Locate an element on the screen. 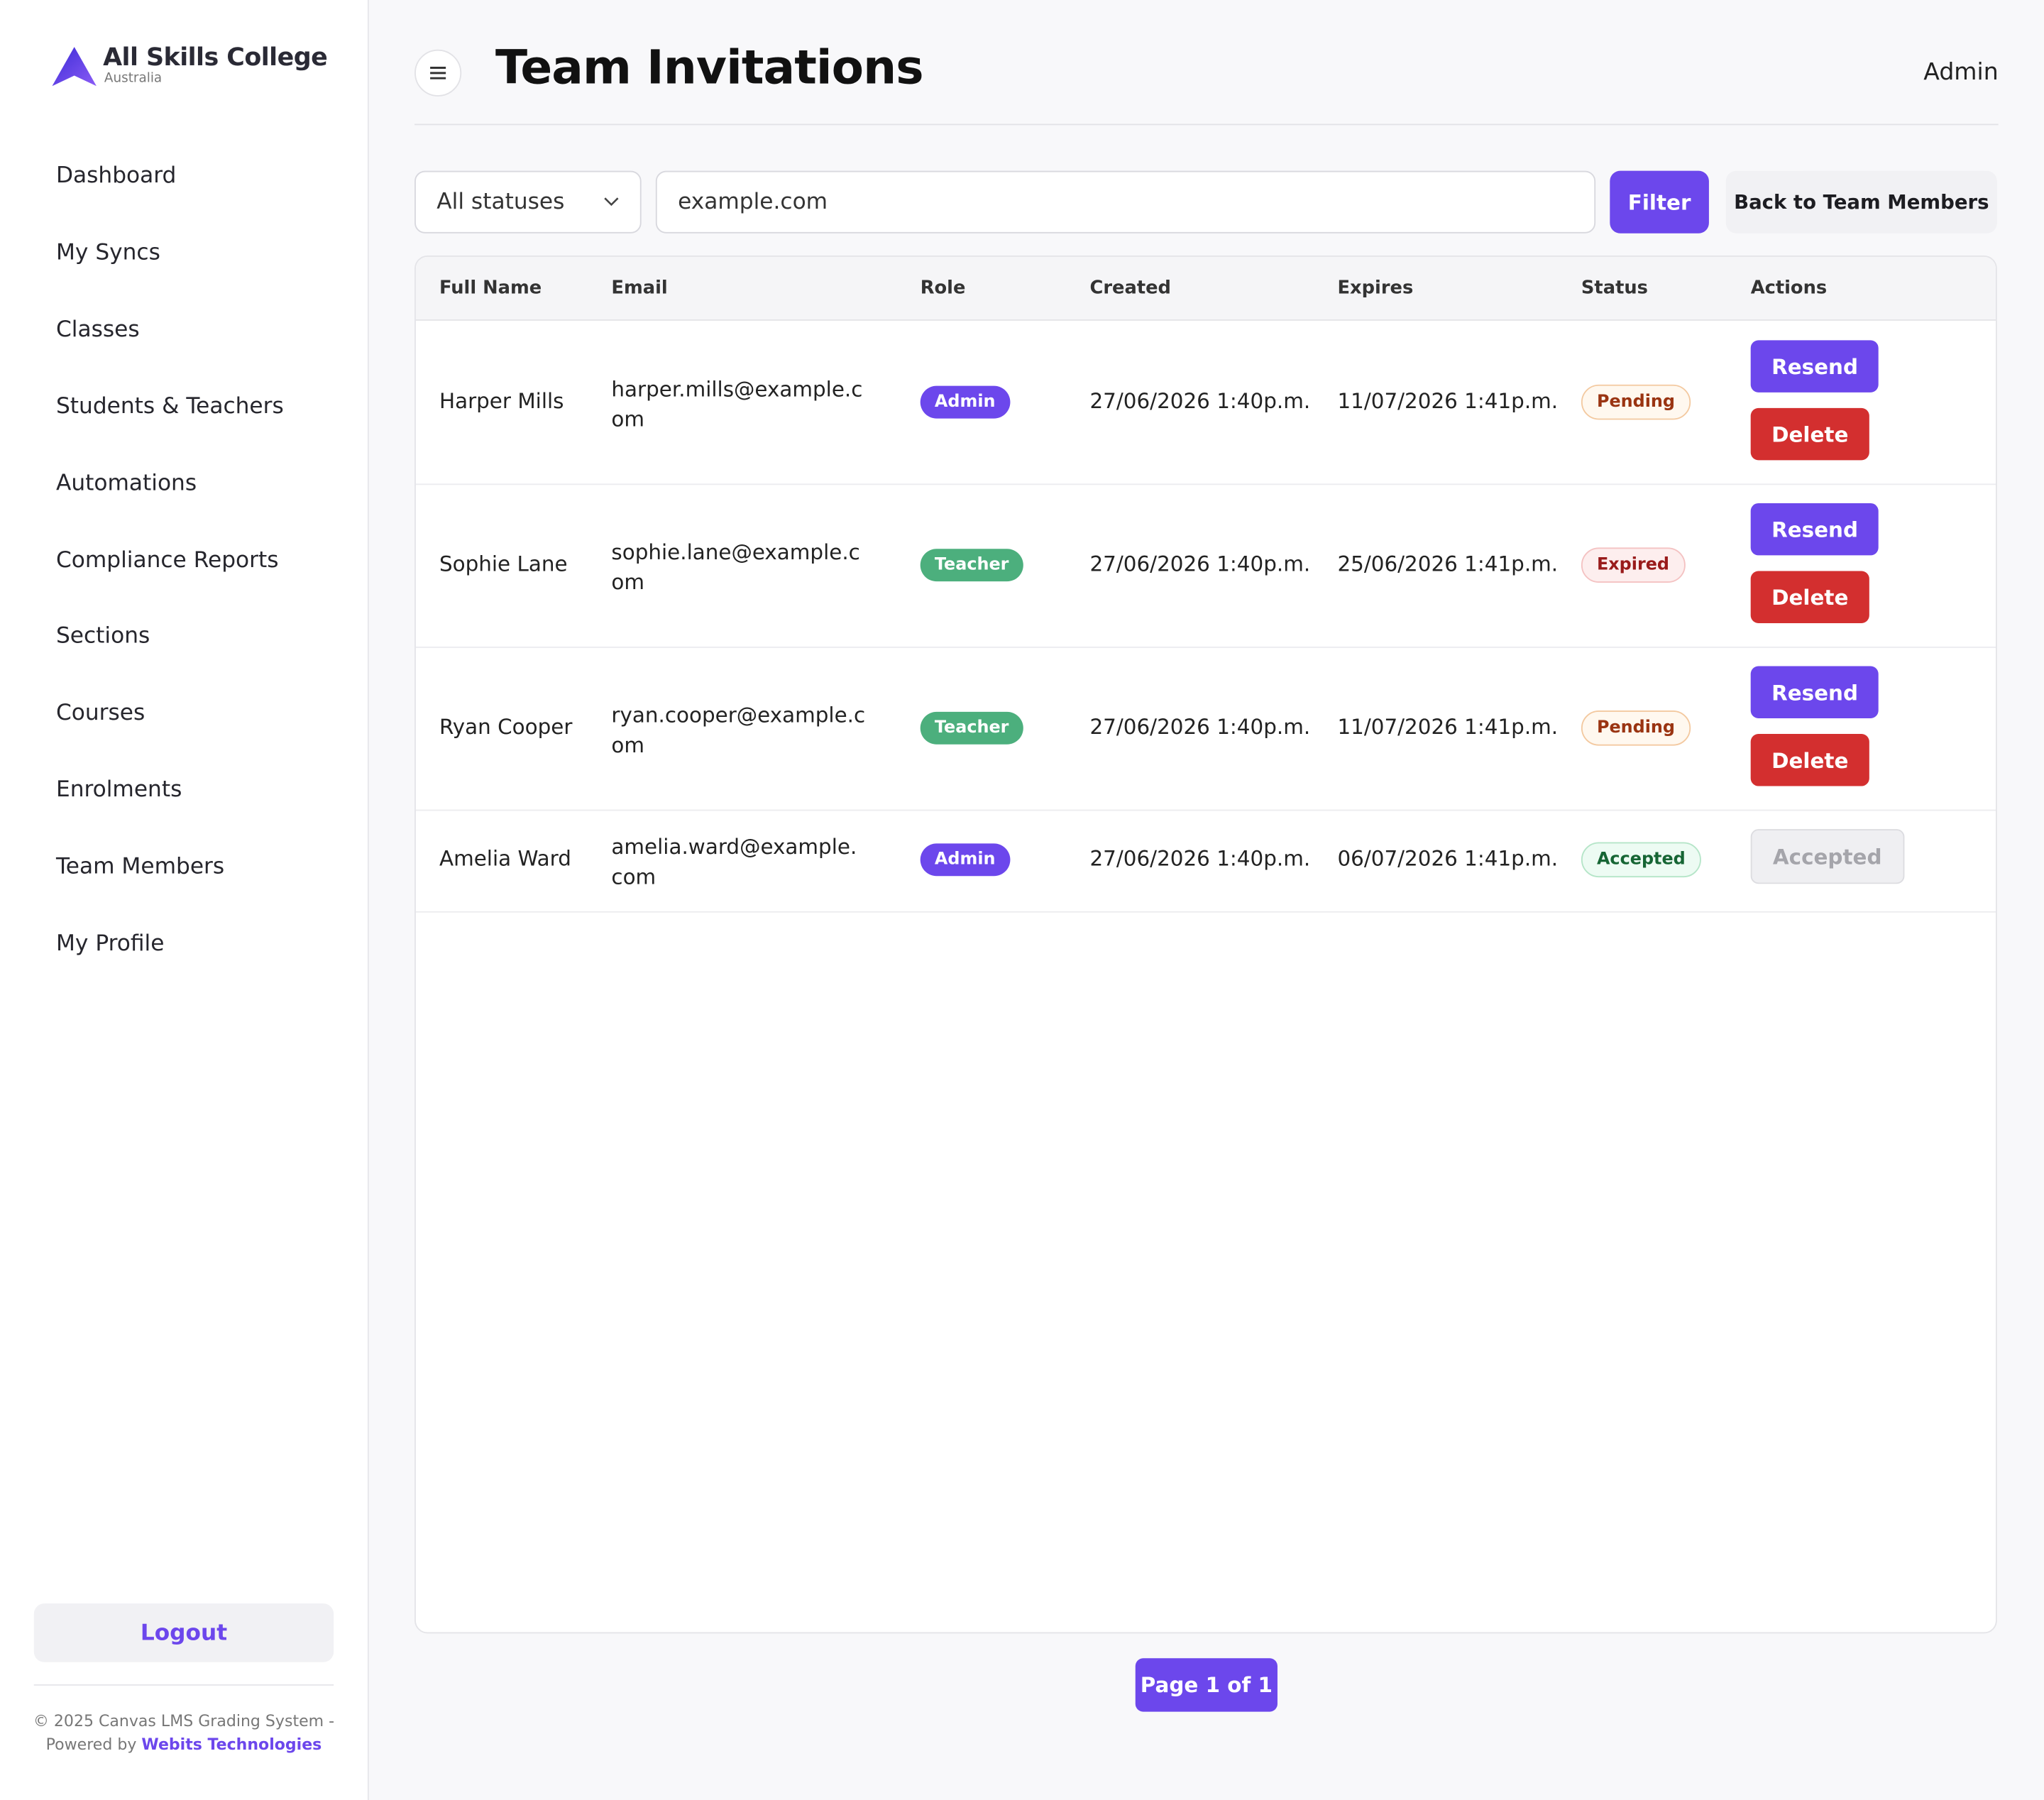  brand-sub: Australia is located at coordinates (133, 79).